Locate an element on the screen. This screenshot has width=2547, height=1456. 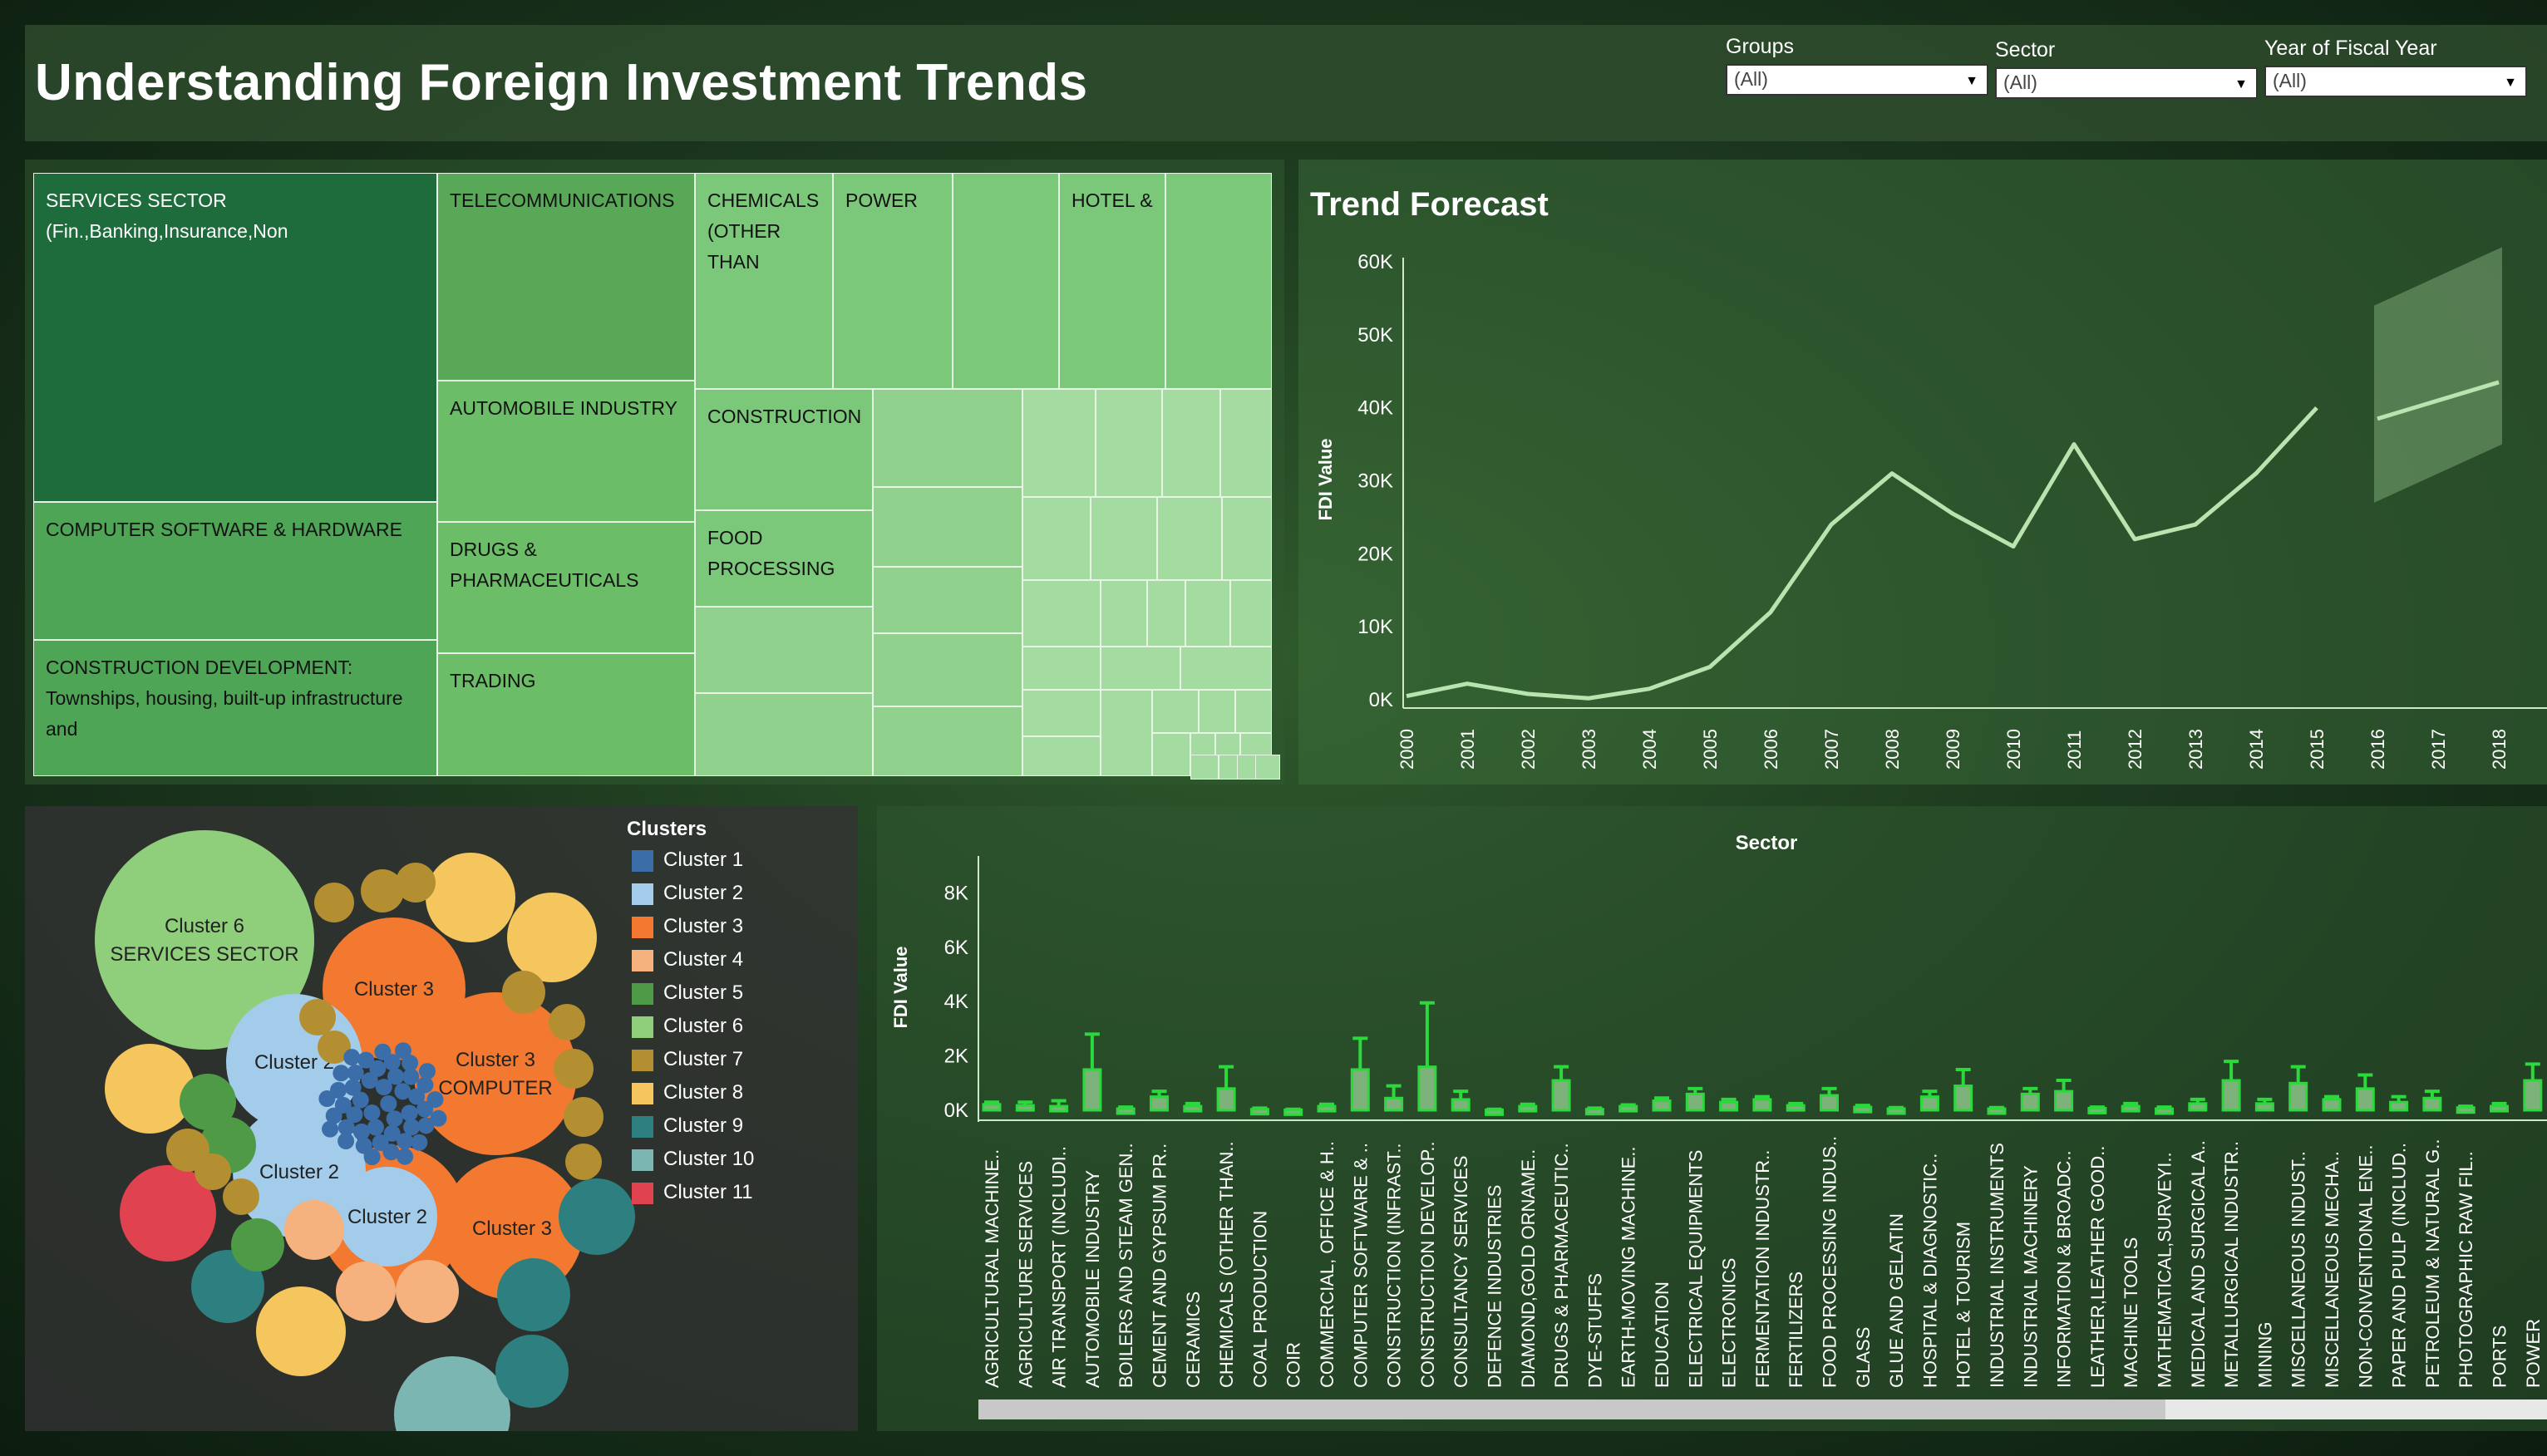
legend-item: Cluster 10 is located at coordinates (693, 1159).